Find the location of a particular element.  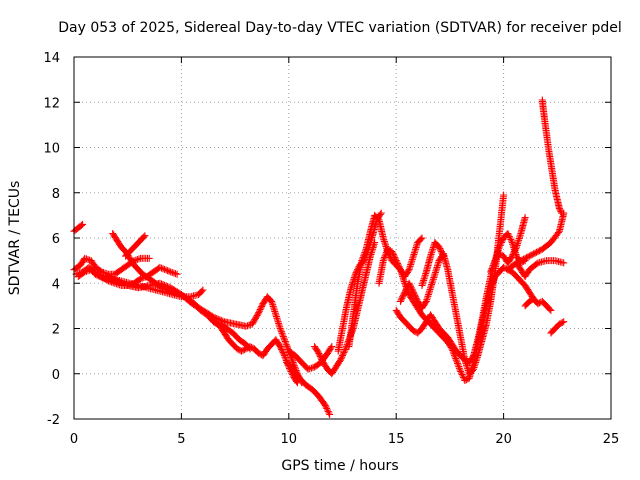

x-tick-label: 15 is located at coordinates (396, 439).